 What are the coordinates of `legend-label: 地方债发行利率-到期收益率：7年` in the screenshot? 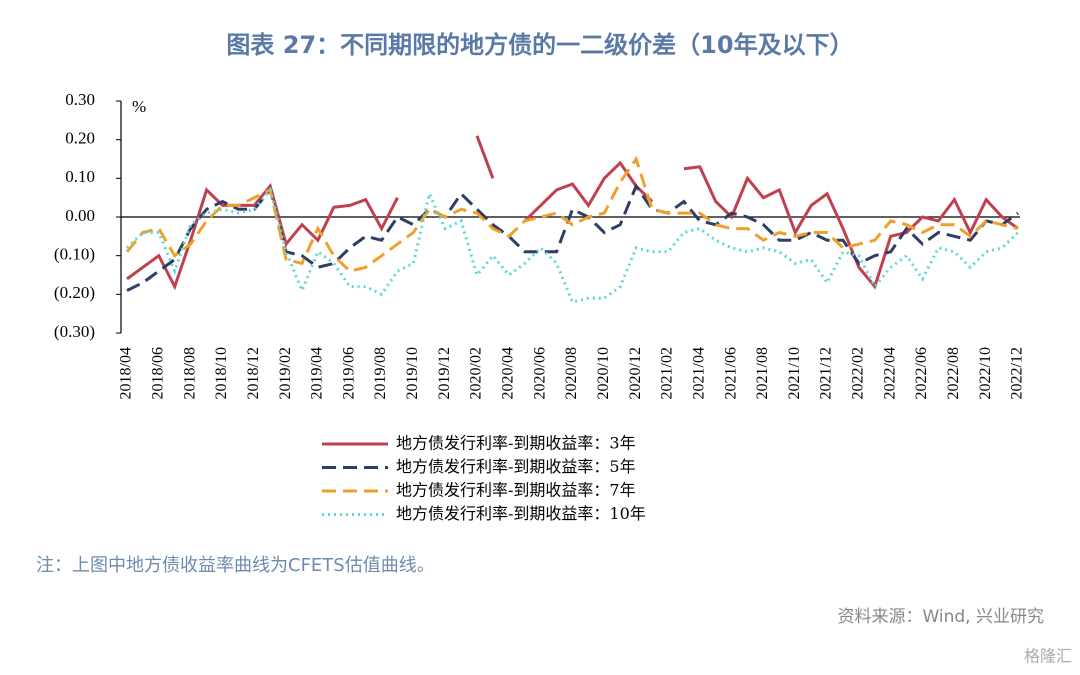 It's located at (516, 490).